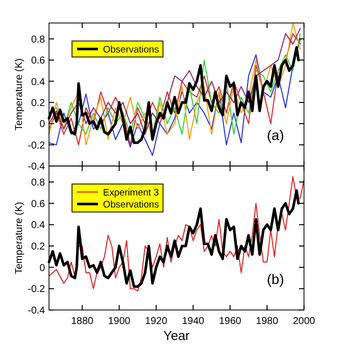 The width and height of the screenshot is (337, 350). What do you see at coordinates (119, 321) in the screenshot?
I see `x-tick-label: 1900` at bounding box center [119, 321].